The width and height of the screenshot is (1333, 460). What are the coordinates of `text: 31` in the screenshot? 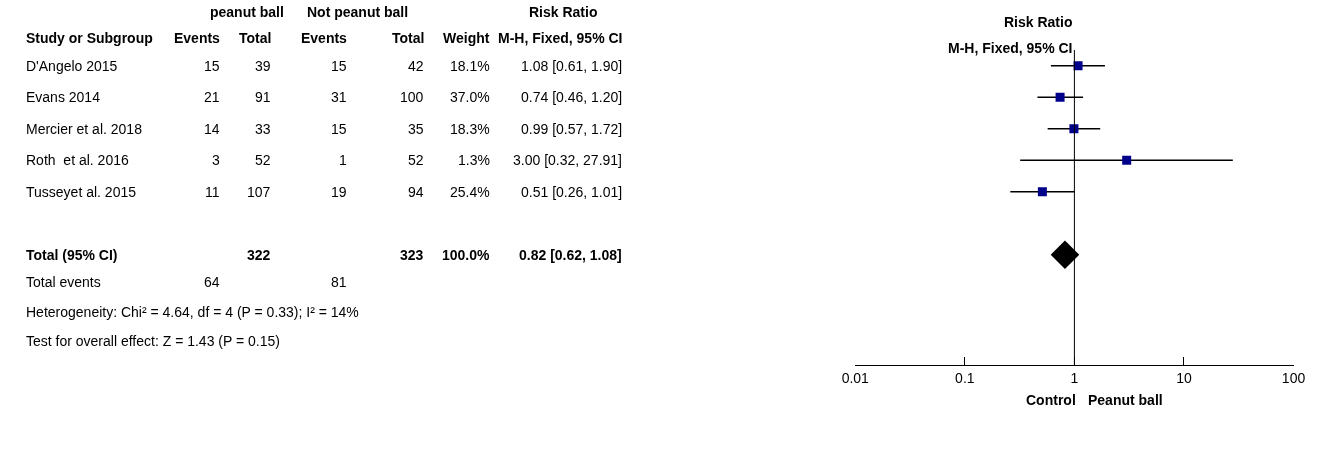 It's located at (339, 97).